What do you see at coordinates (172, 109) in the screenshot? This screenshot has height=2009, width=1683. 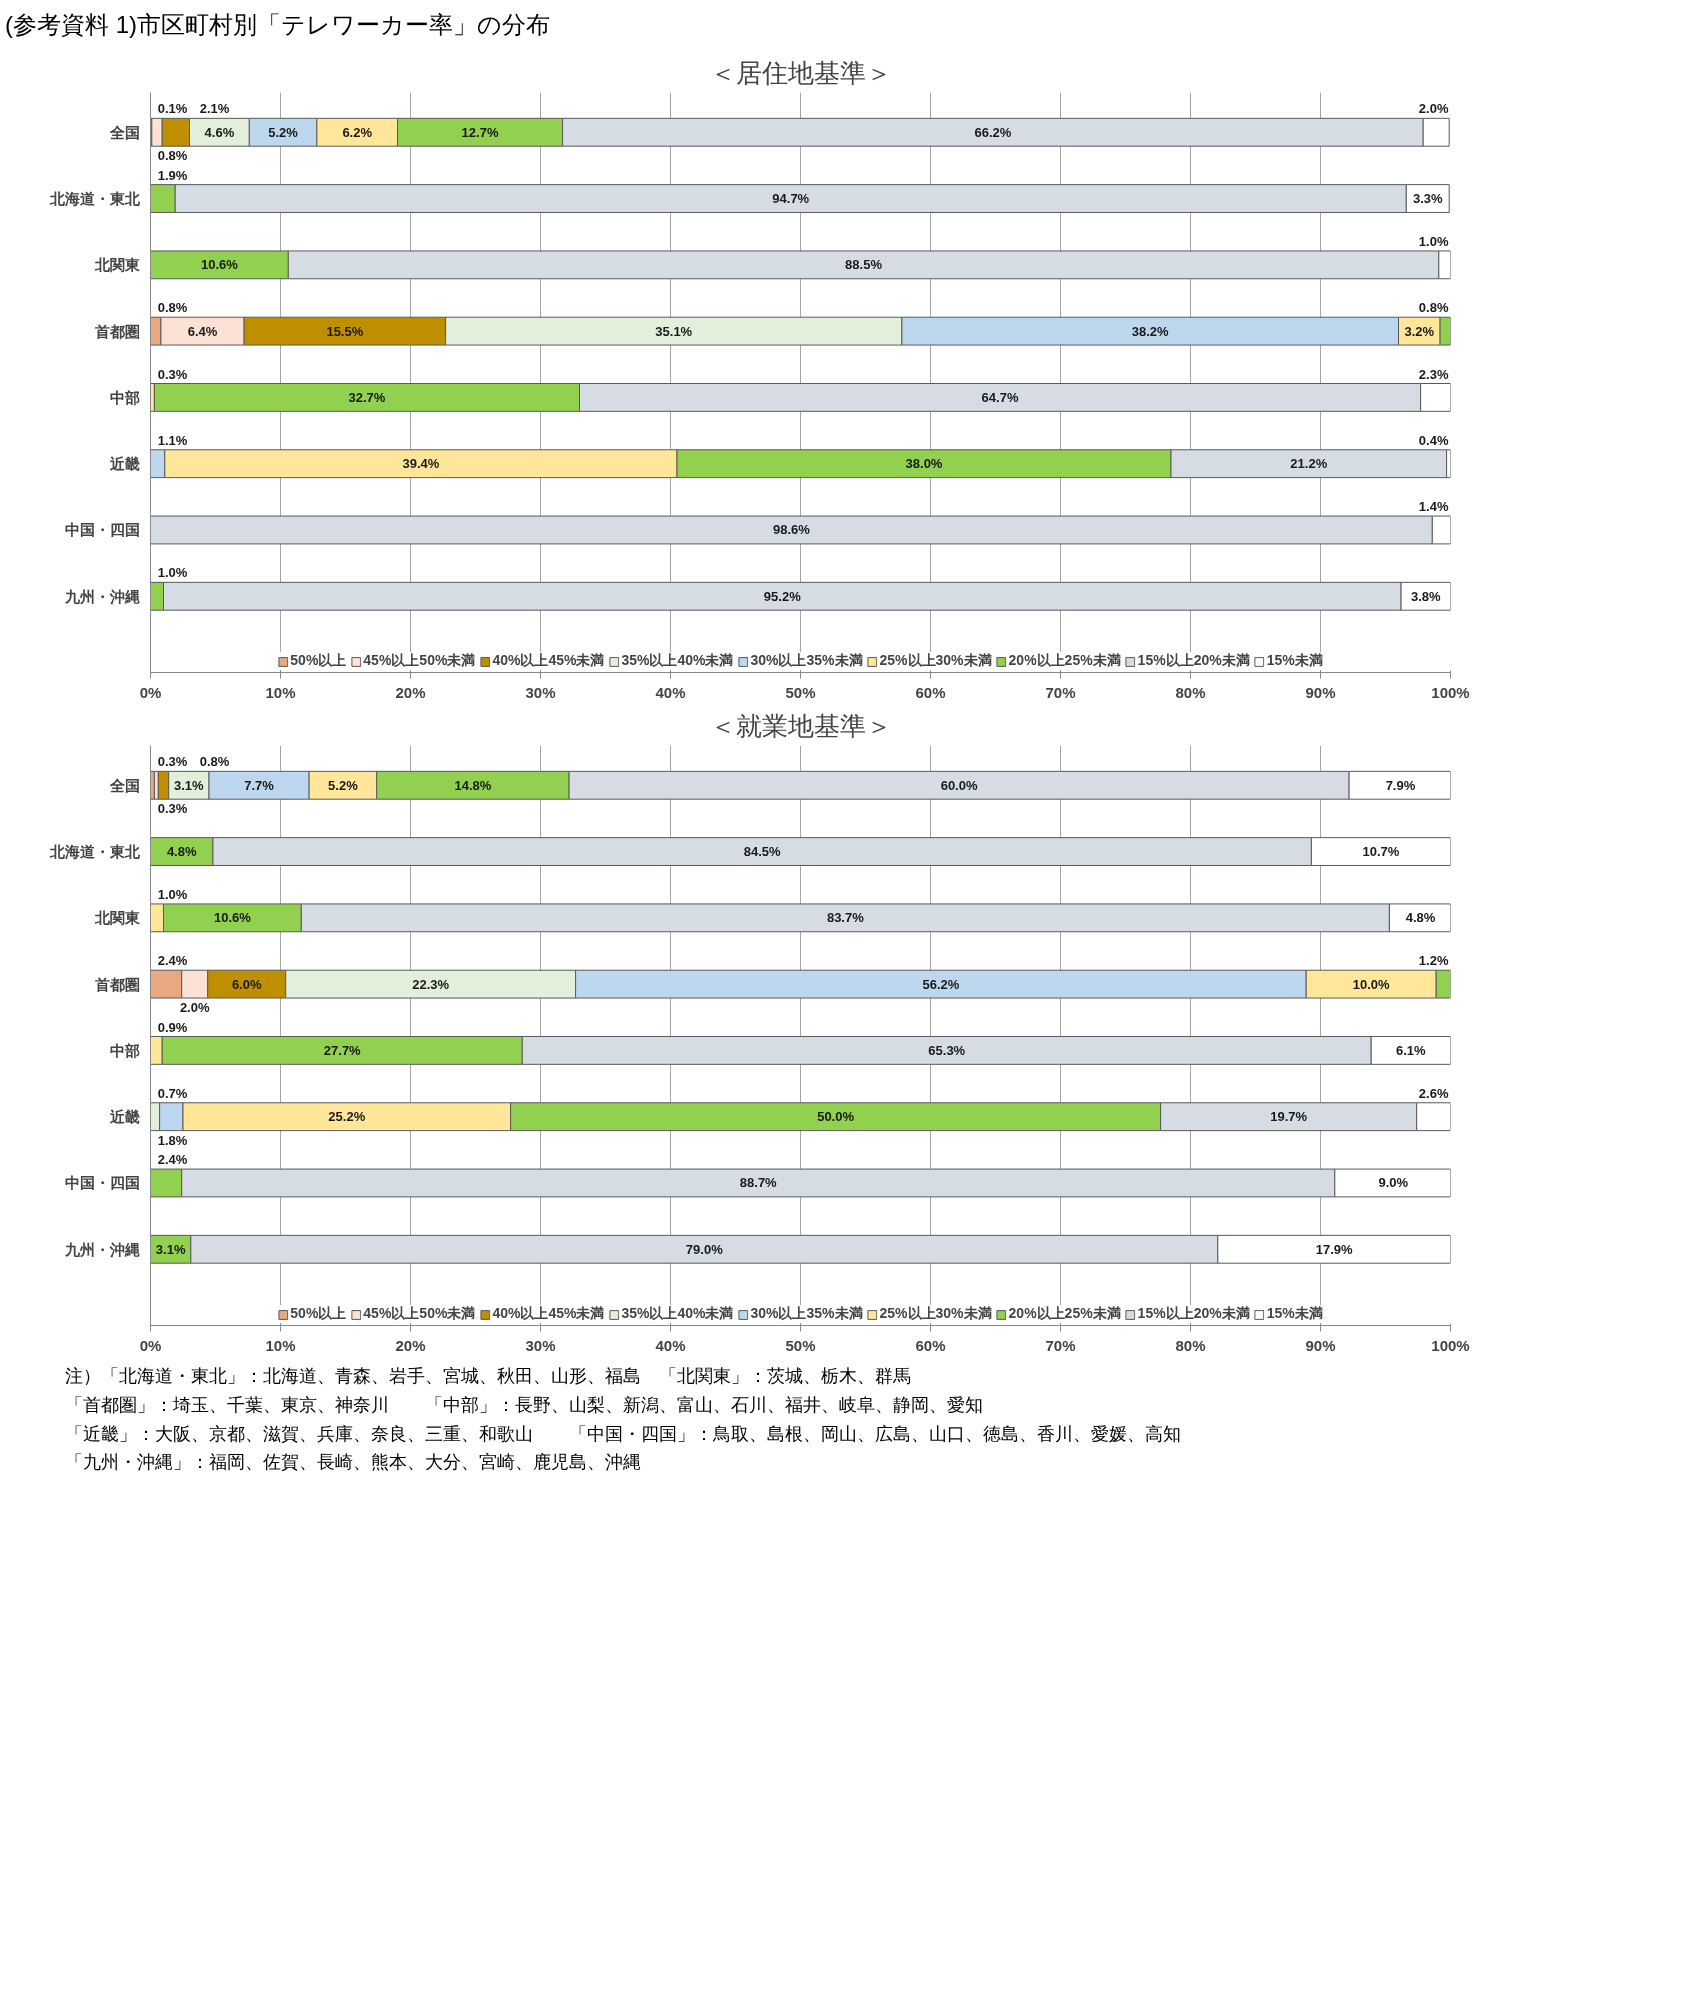 I see `data-label: 0.1%` at bounding box center [172, 109].